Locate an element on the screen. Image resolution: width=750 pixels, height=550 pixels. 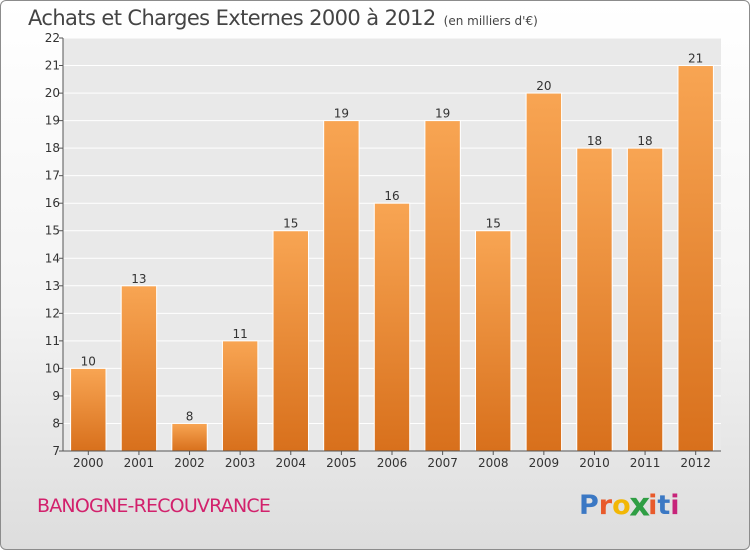
x-tick-label: 2001 is located at coordinates (139, 463).